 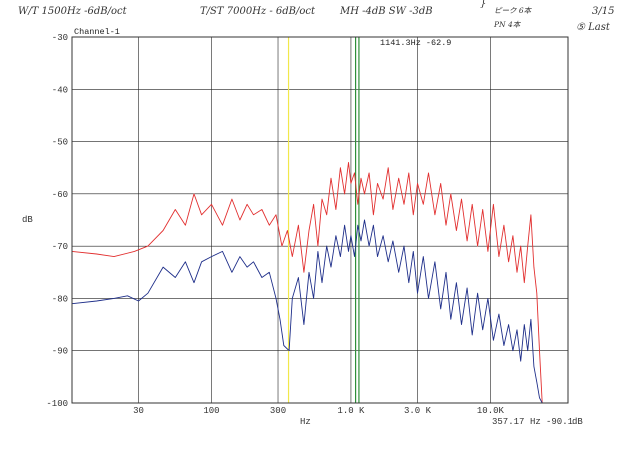 What do you see at coordinates (305, 422) in the screenshot?
I see `x-axis-label: Hz` at bounding box center [305, 422].